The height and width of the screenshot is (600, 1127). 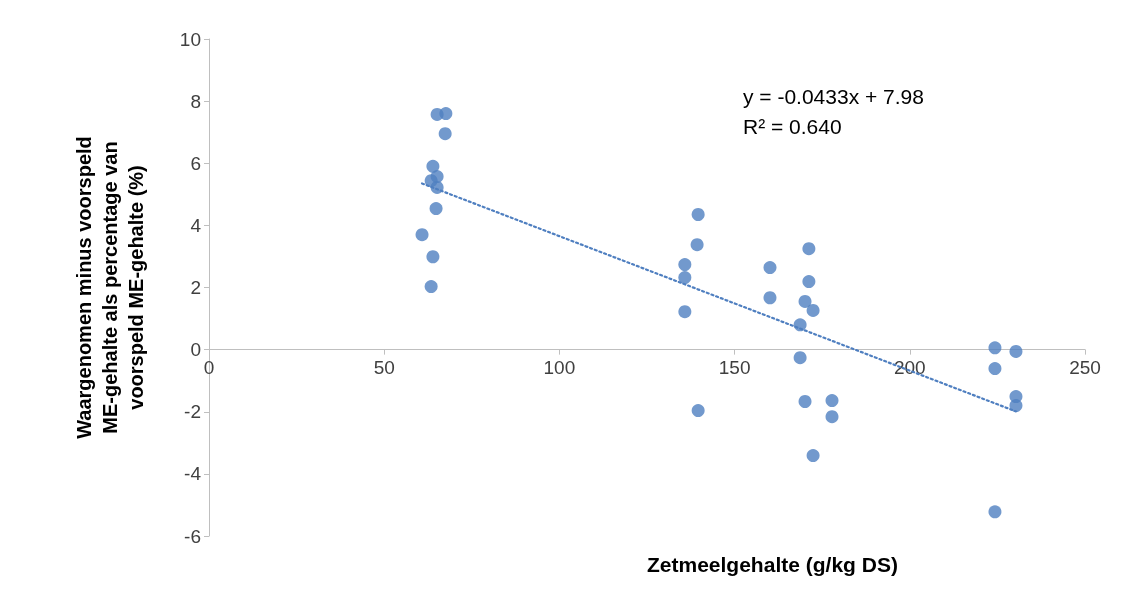 I want to click on annotation: y = -0.0433x + 7.98 R² = 0.640, so click(x=833, y=111).